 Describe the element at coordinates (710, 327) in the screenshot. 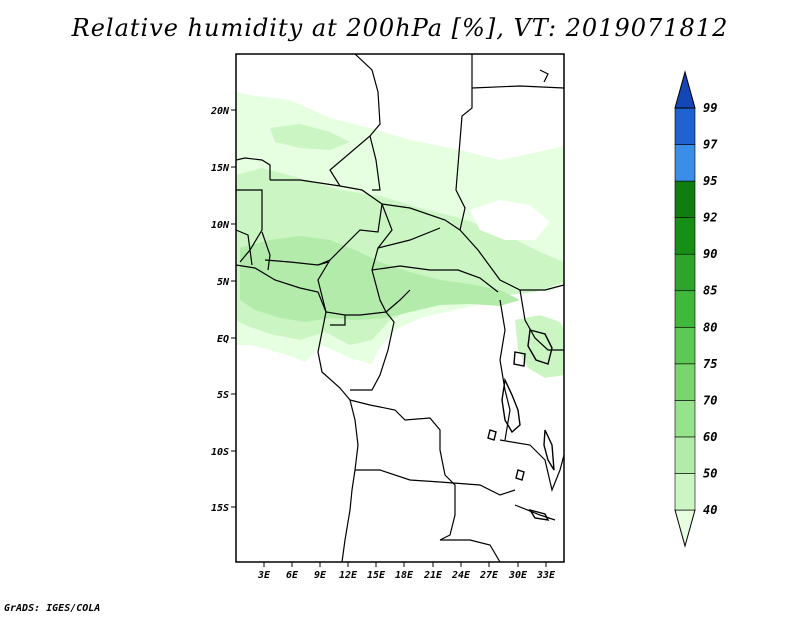

I see `colorbar-label: 80` at that location.